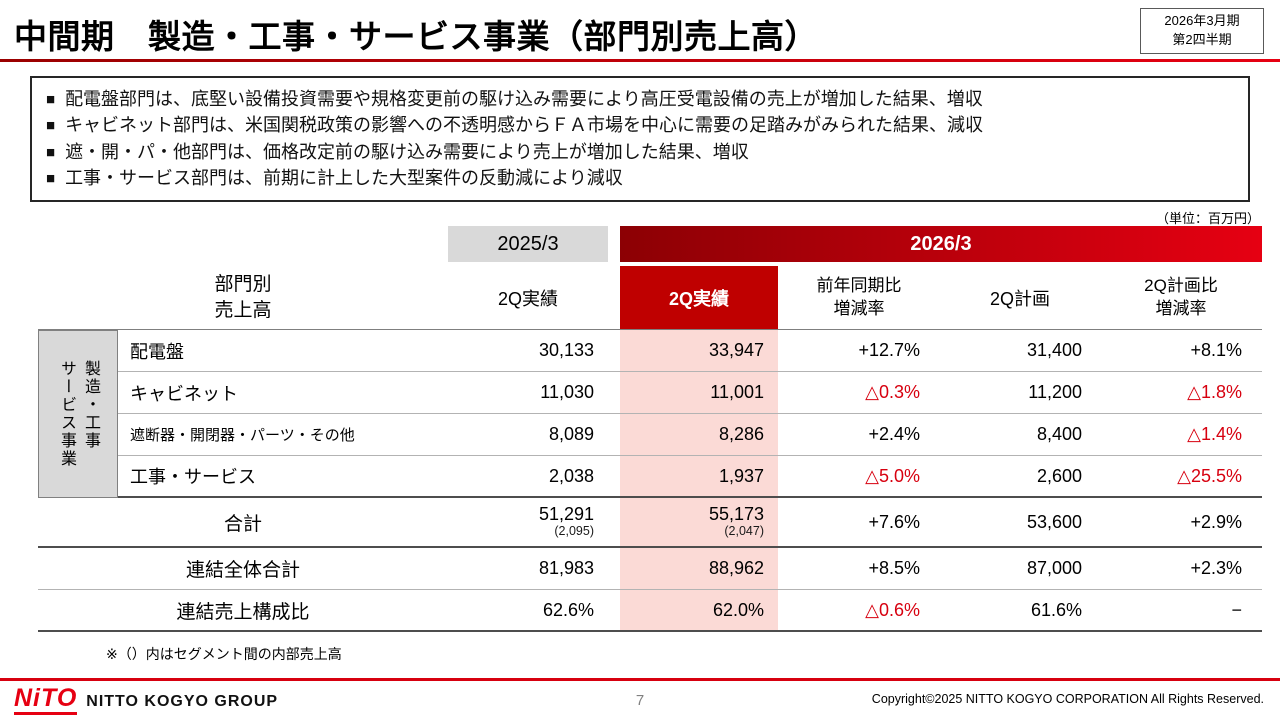  What do you see at coordinates (699, 297) in the screenshot?
I see `header-curr-q2-actual: 2Q実績` at bounding box center [699, 297].